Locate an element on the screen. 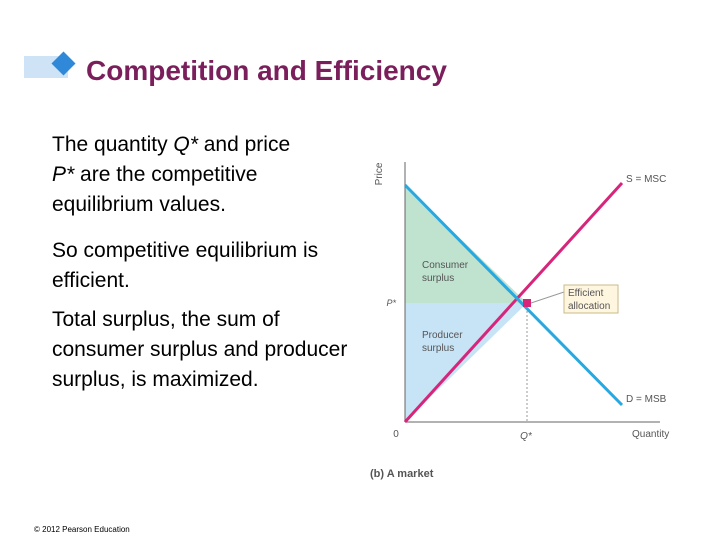 The height and width of the screenshot is (540, 720). producer-surplus-area is located at coordinates (466, 362).